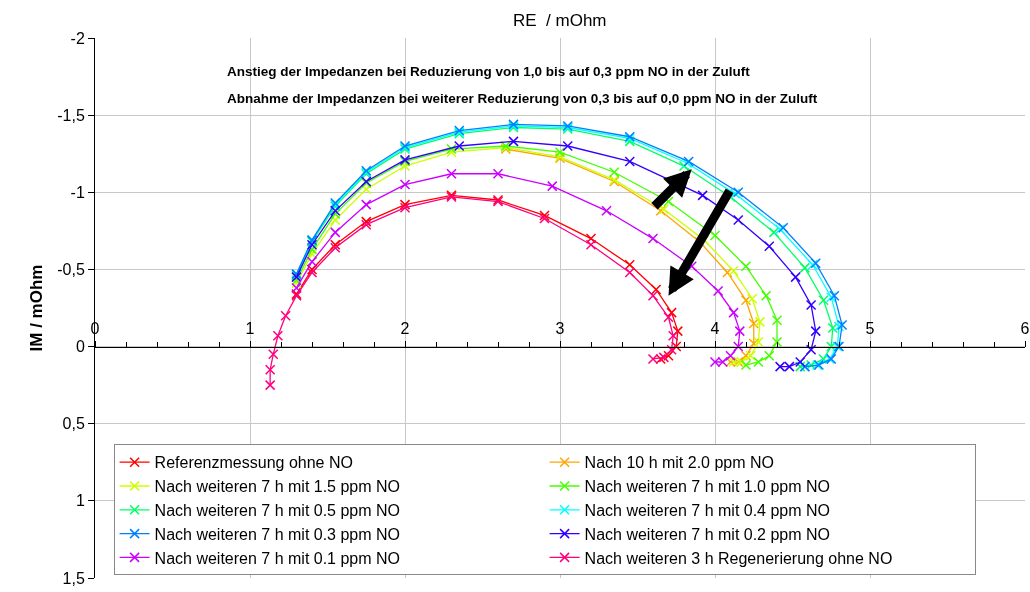  I want to click on x-tick-label: 1, so click(250, 329).